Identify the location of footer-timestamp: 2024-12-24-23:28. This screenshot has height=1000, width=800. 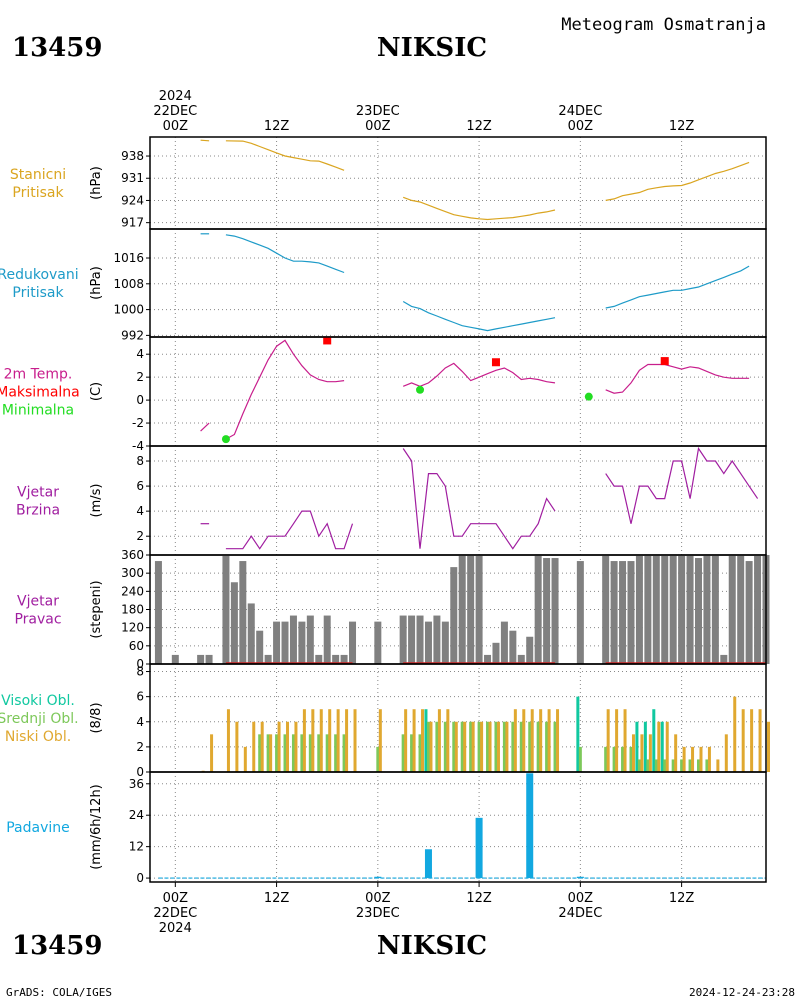
(742, 992).